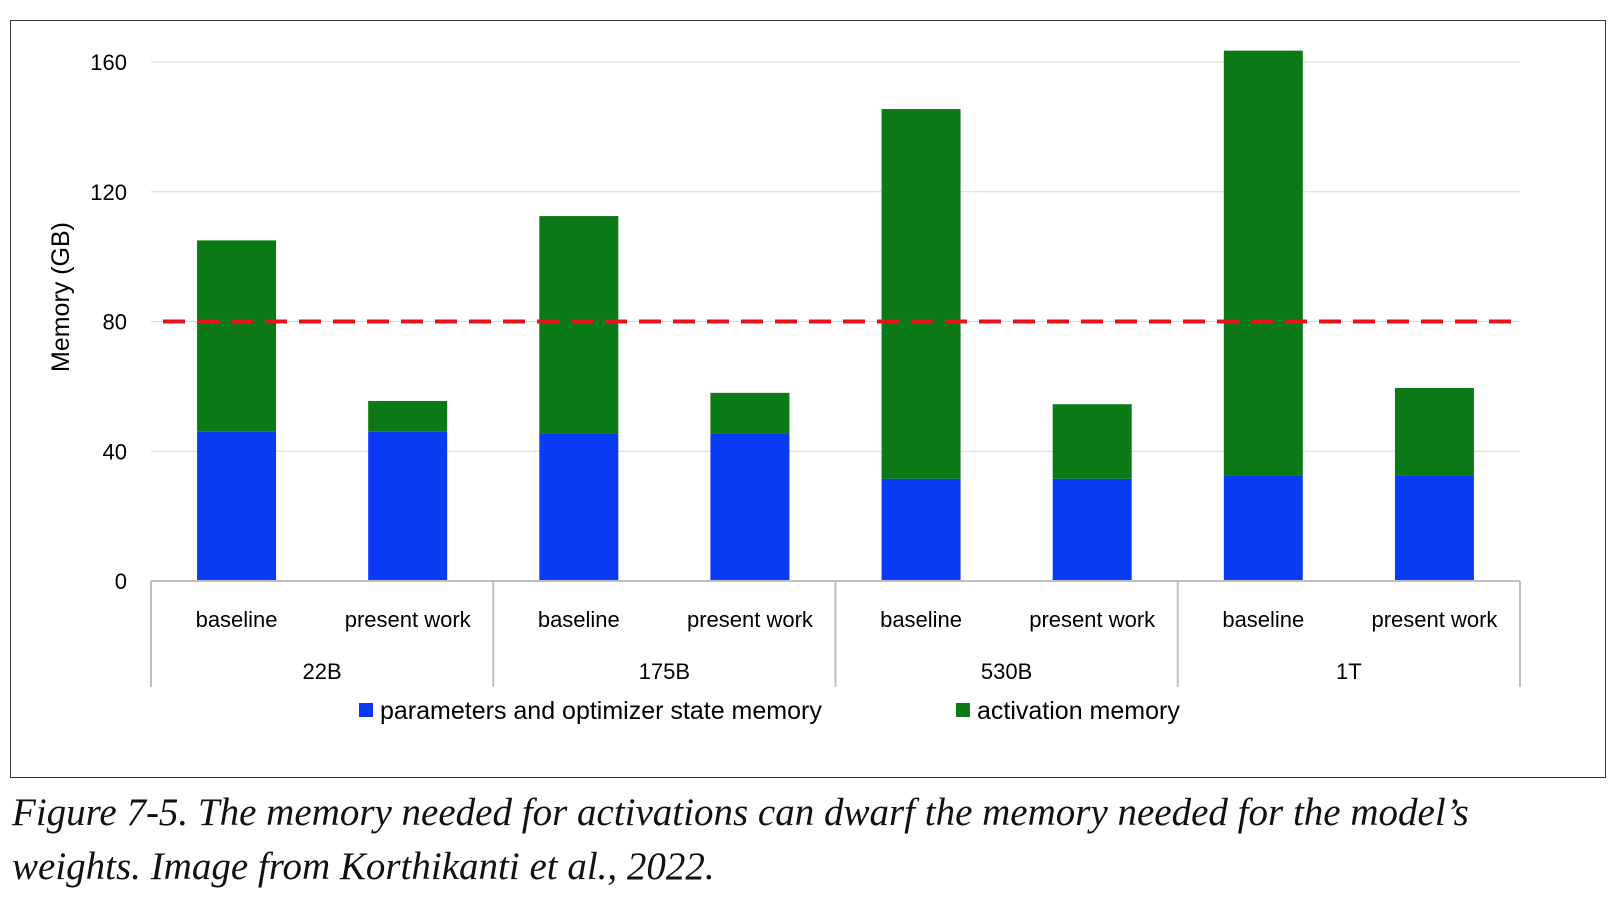 The image size is (1612, 912). What do you see at coordinates (1006, 671) in the screenshot?
I see `x-group-label: 530B` at bounding box center [1006, 671].